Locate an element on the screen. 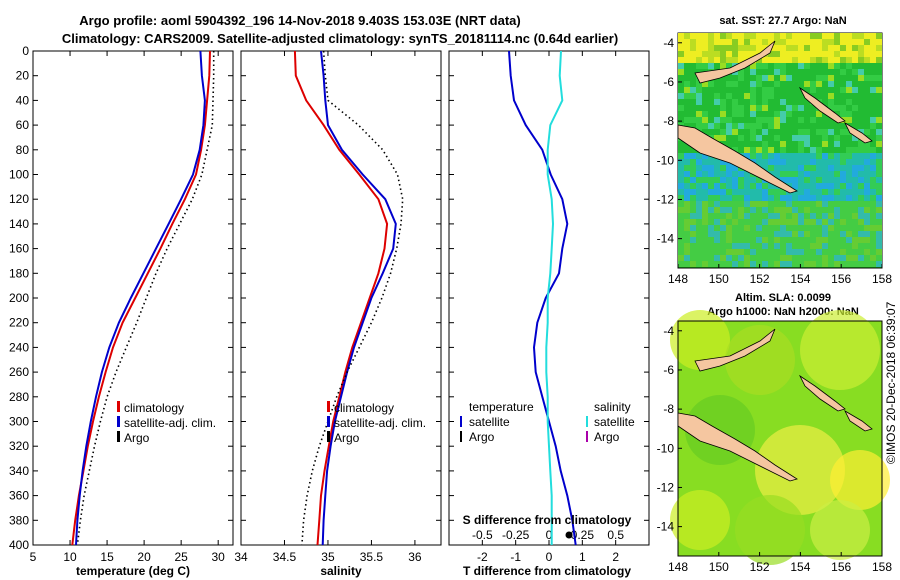 This screenshot has height=580, width=900. x-tick-label: 35 is located at coordinates (328, 557).